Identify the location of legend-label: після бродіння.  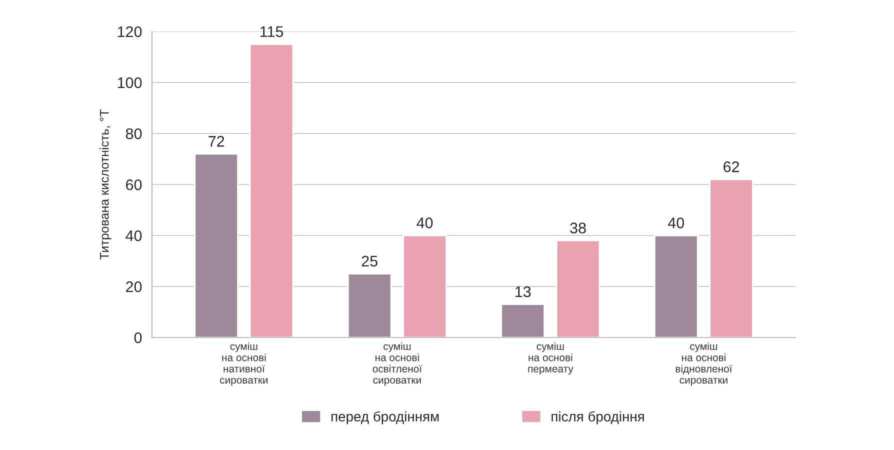
(598, 417).